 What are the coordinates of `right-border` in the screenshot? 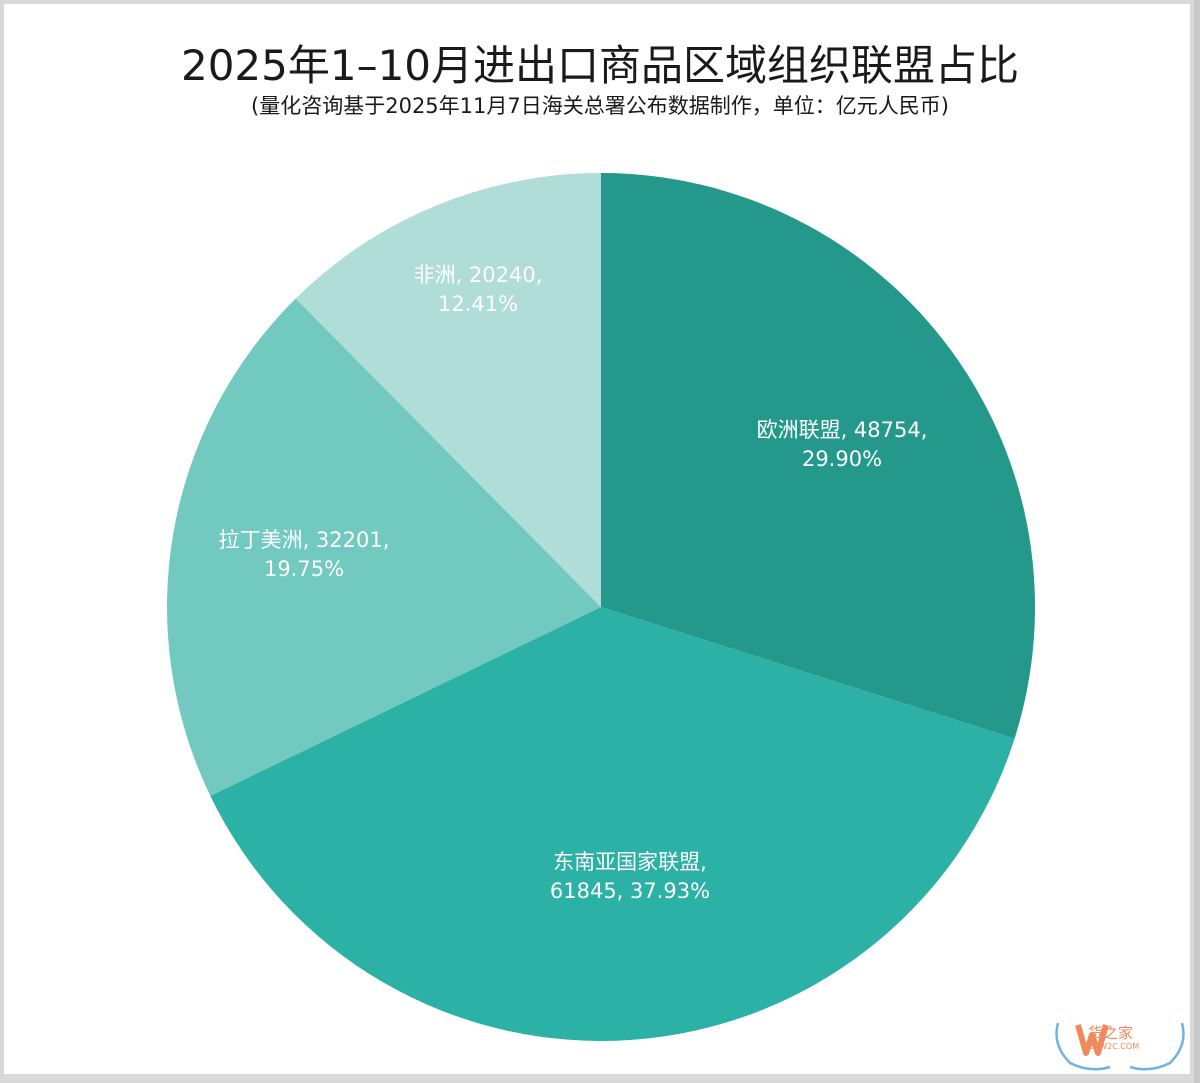 It's located at (1197, 541).